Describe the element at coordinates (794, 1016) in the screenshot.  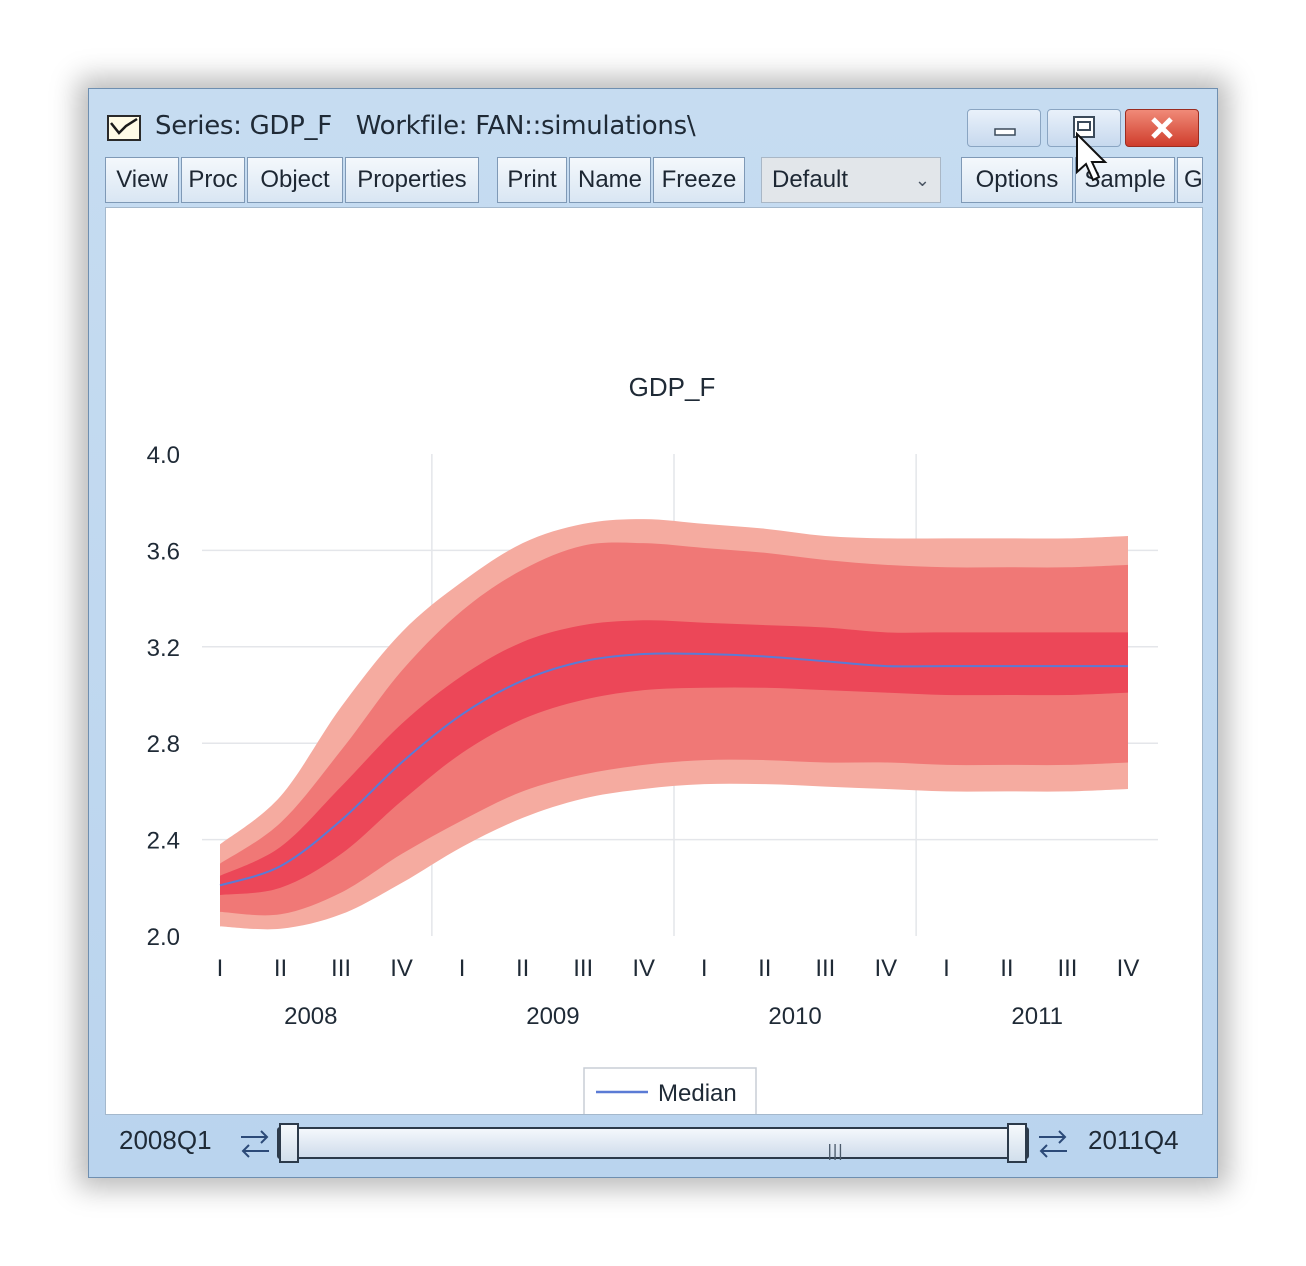
I see `year-label: 2010` at that location.